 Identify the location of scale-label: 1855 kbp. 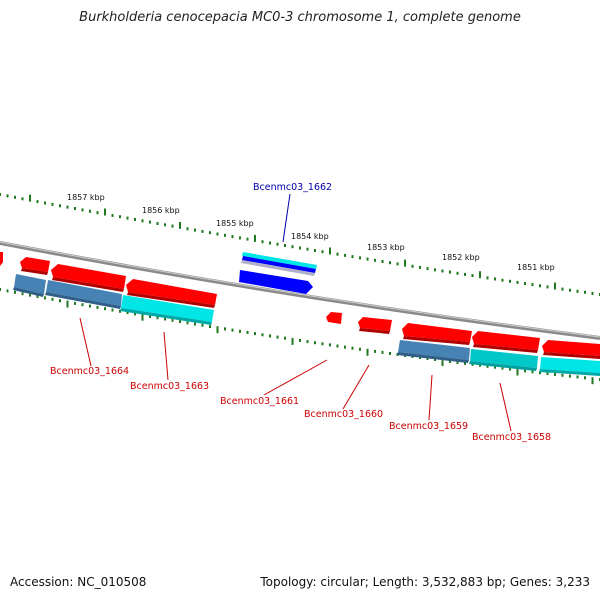
(235, 223).